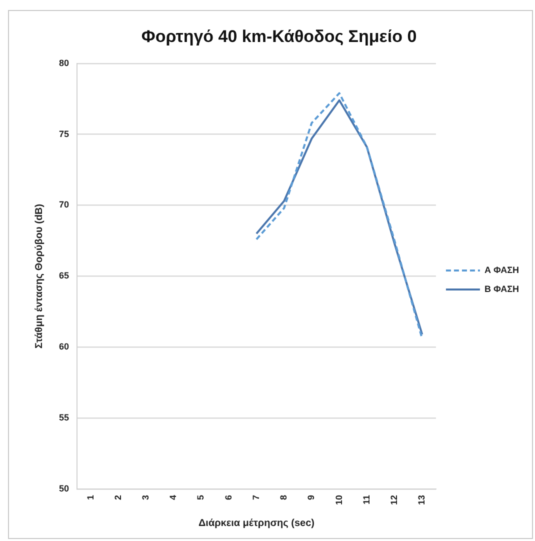  Describe the element at coordinates (64, 347) in the screenshot. I see `y-tick-label: 60` at that location.